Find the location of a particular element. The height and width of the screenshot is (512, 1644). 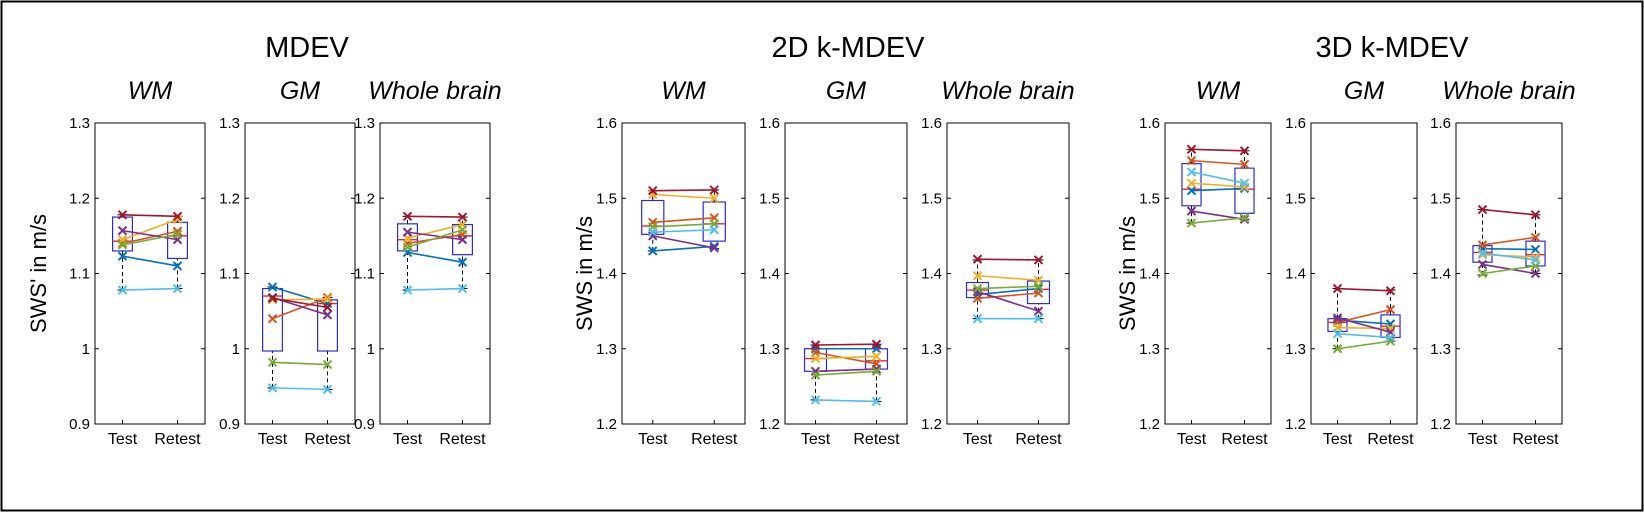

y-tick-label: 1 is located at coordinates (371, 349).